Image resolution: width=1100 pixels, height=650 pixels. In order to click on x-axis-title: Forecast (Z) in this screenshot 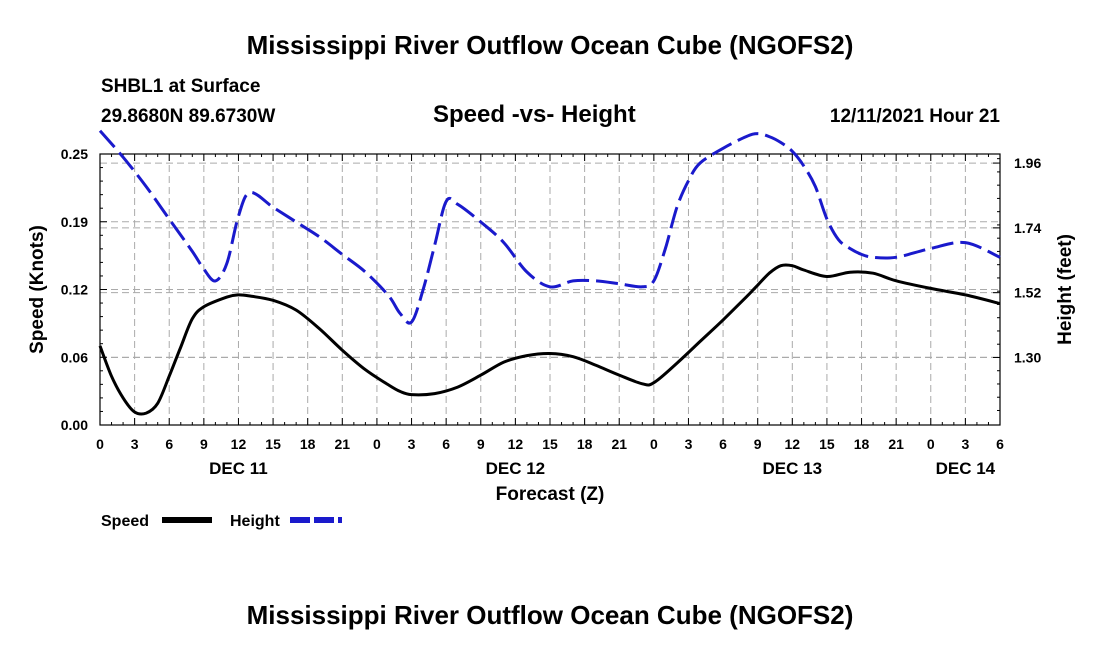, I will do `click(550, 494)`.